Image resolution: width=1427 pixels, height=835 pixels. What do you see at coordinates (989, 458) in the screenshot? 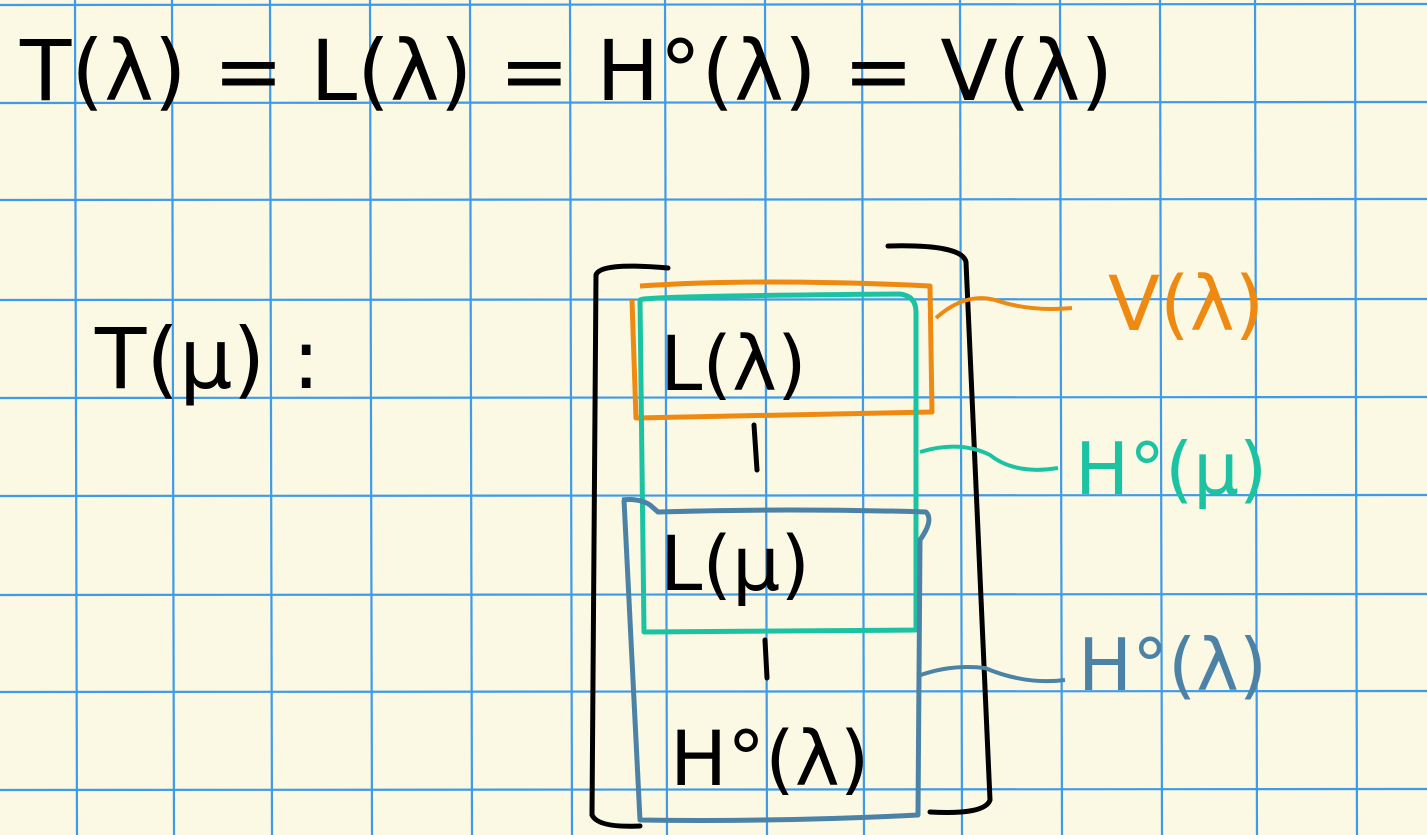
I see `connector-h0-mu` at bounding box center [989, 458].